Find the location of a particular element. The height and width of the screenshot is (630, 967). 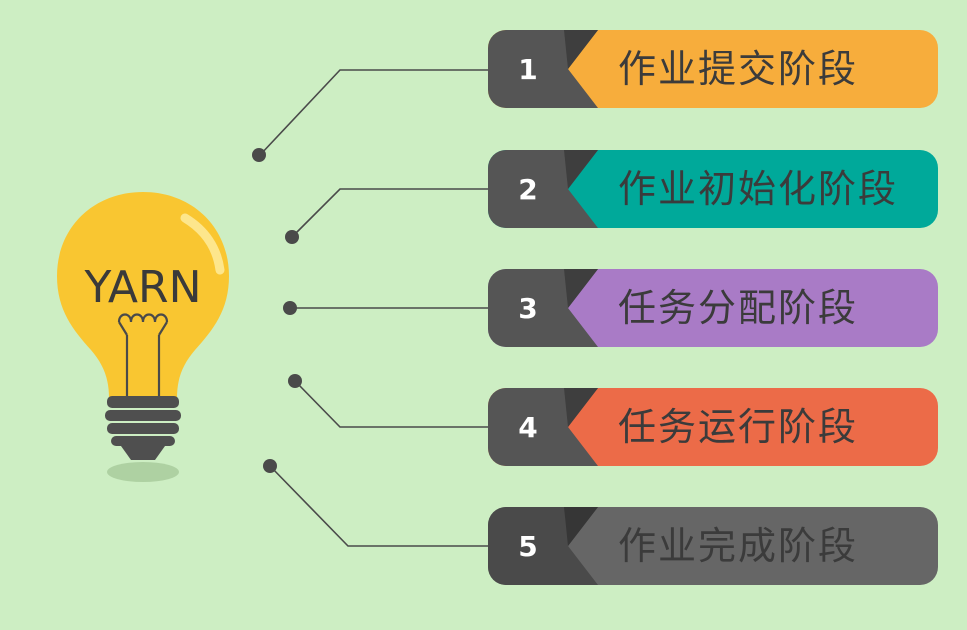

stage-label: 任务运行阶段 is located at coordinates (738, 427).